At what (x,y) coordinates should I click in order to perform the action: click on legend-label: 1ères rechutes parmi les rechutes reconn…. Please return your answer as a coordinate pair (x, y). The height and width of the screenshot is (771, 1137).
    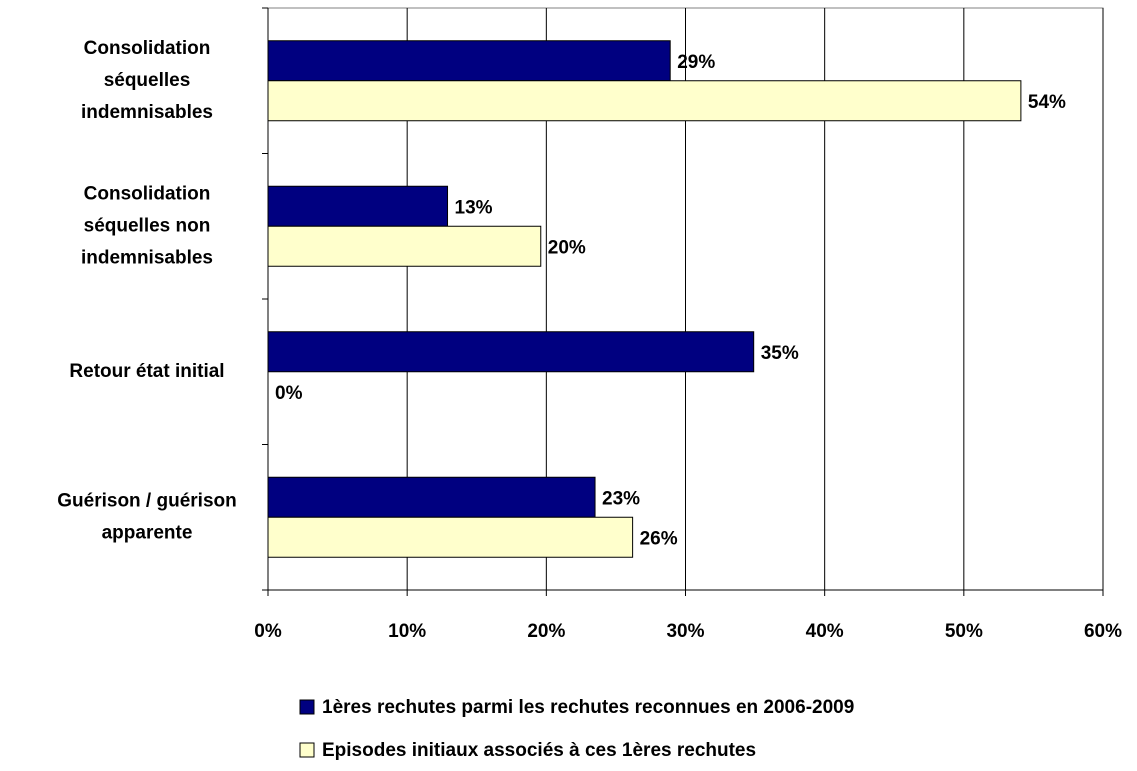
    Looking at the image, I should click on (588, 707).